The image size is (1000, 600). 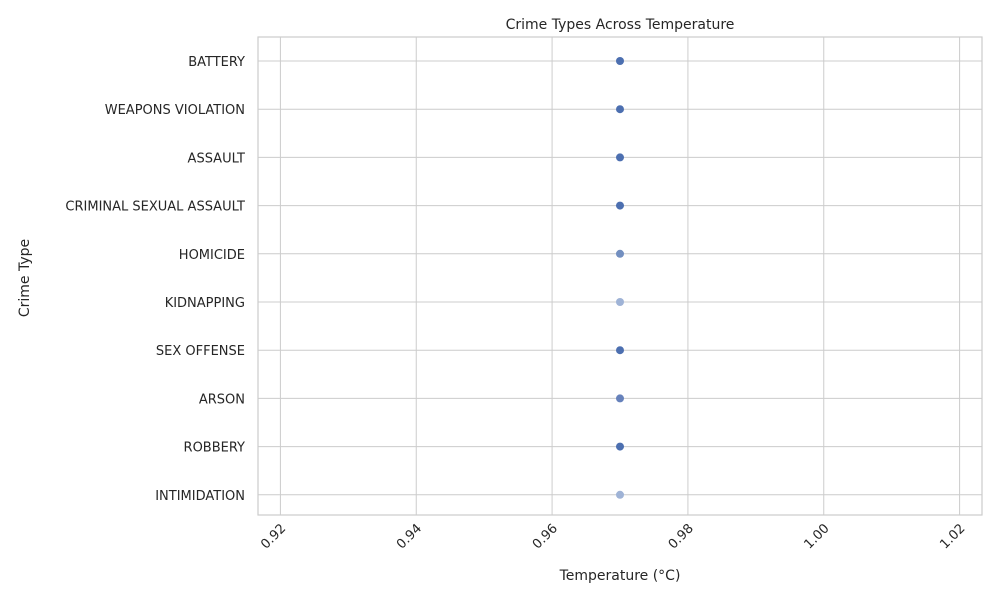 What do you see at coordinates (25, 278) in the screenshot?
I see `y-axis-label: Crime Type` at bounding box center [25, 278].